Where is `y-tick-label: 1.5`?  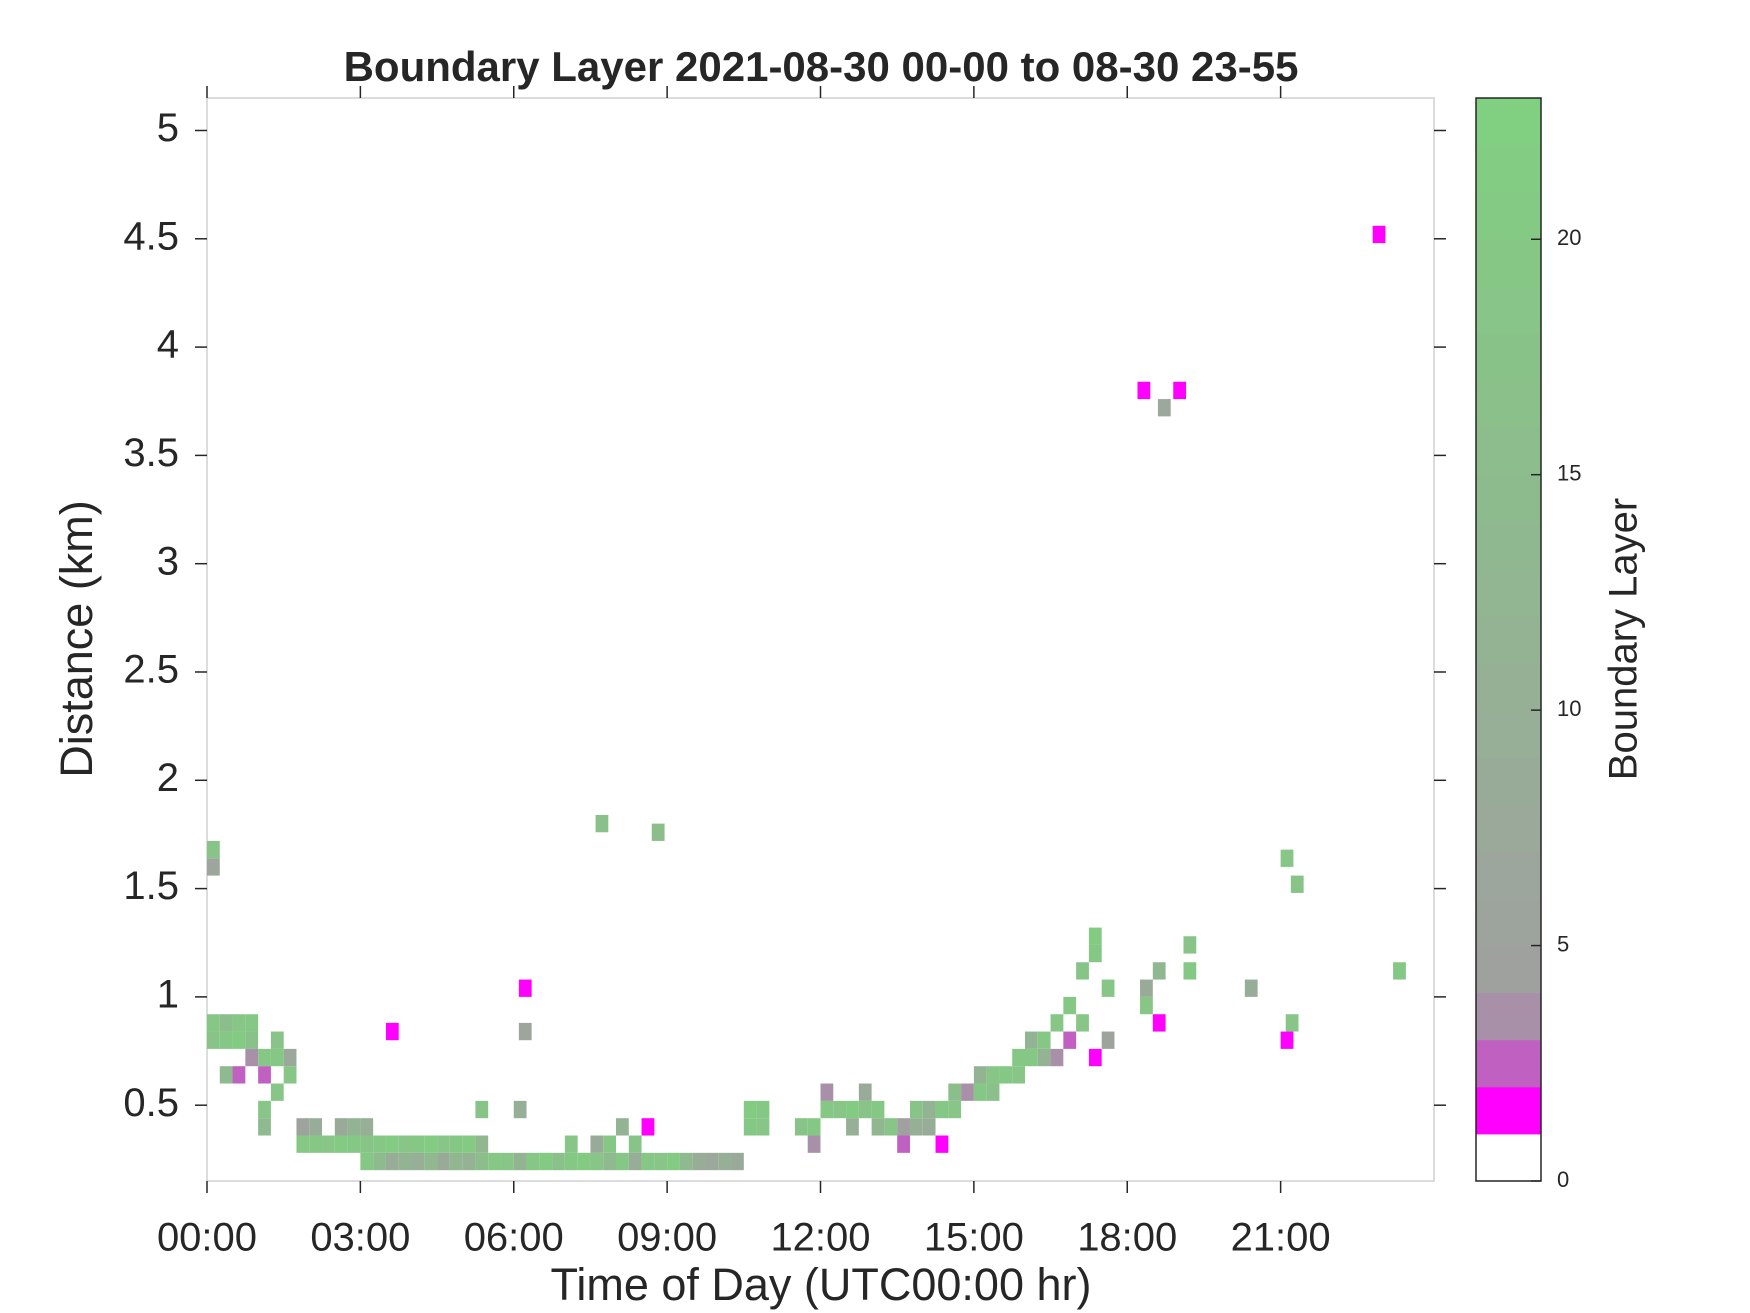 y-tick-label: 1.5 is located at coordinates (151, 886).